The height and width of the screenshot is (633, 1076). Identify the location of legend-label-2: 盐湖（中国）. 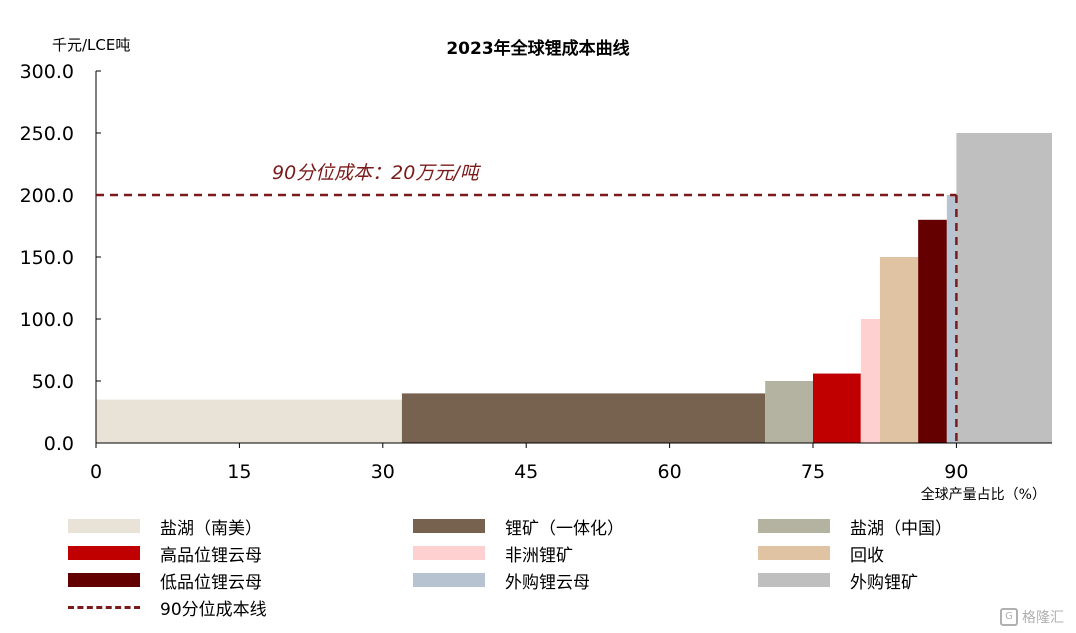
(901, 528).